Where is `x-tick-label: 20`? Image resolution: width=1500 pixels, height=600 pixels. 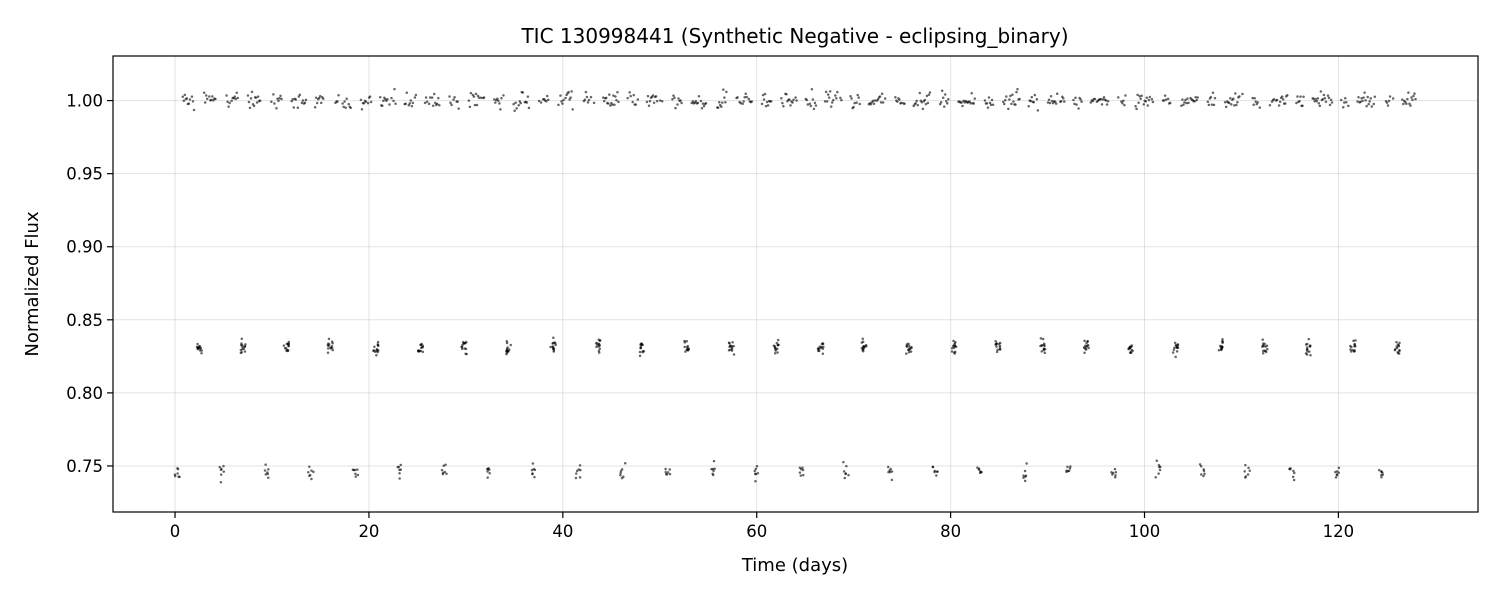 x-tick-label: 20 is located at coordinates (368, 531).